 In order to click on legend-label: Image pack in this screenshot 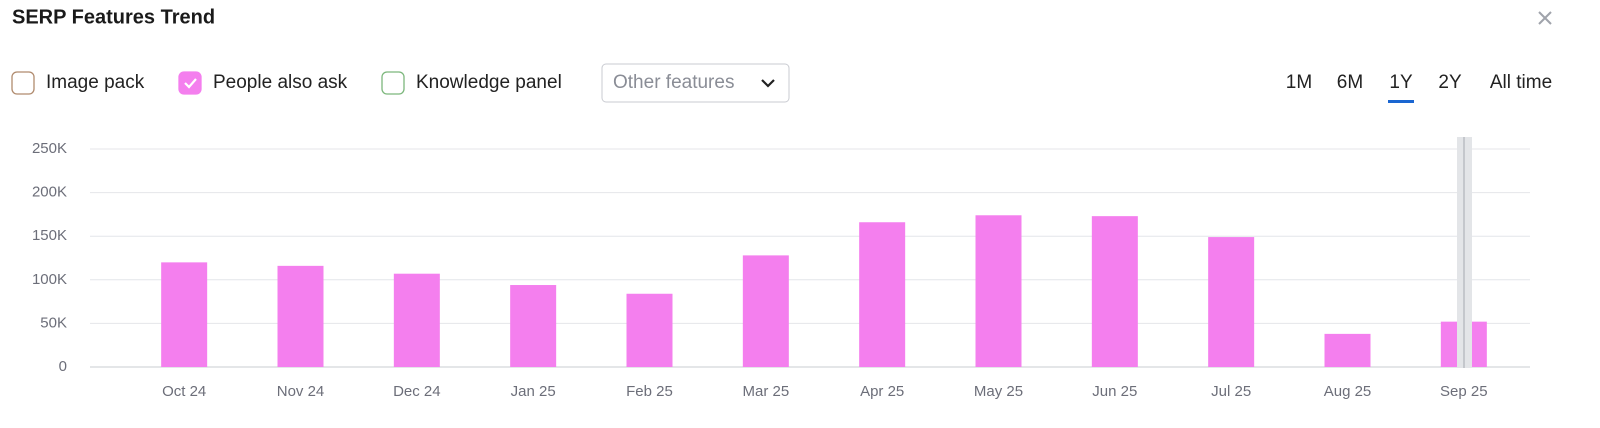, I will do `click(95, 82)`.